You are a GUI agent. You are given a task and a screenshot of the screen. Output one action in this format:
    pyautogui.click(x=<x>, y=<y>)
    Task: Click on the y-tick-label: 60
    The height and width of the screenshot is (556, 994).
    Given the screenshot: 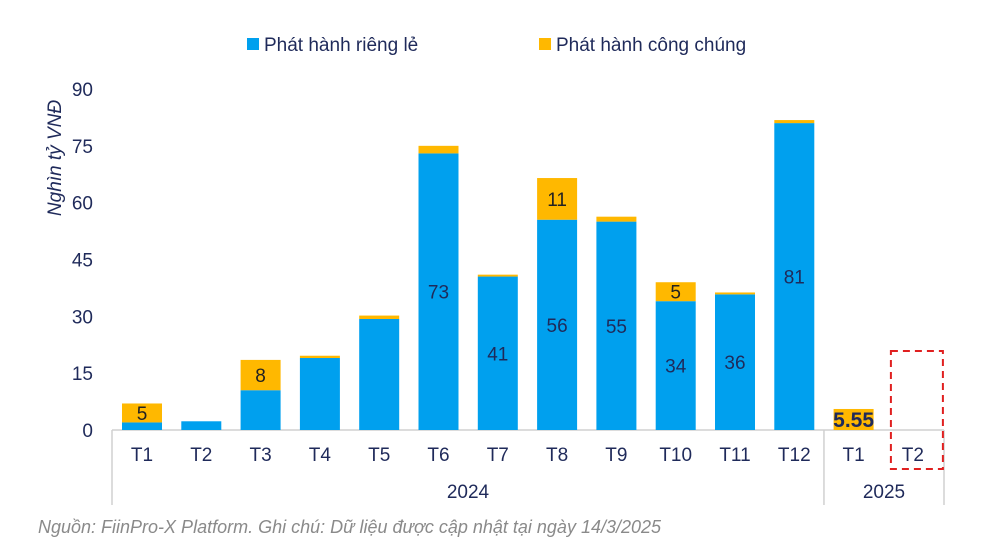 What is the action you would take?
    pyautogui.click(x=82, y=204)
    